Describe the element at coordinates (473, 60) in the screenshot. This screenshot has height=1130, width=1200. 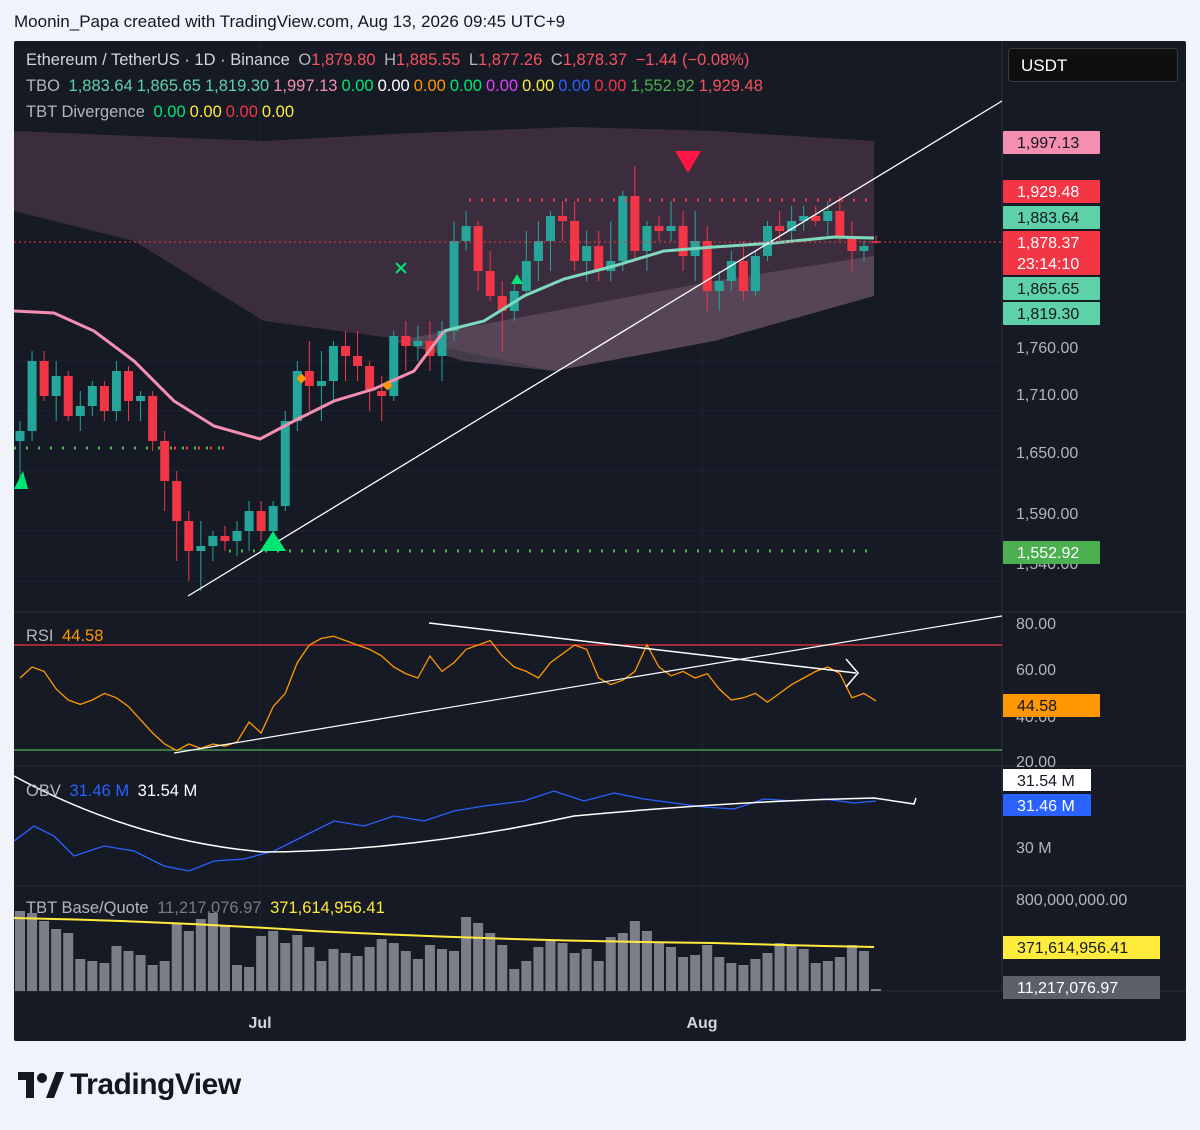
I see `low-label: L` at that location.